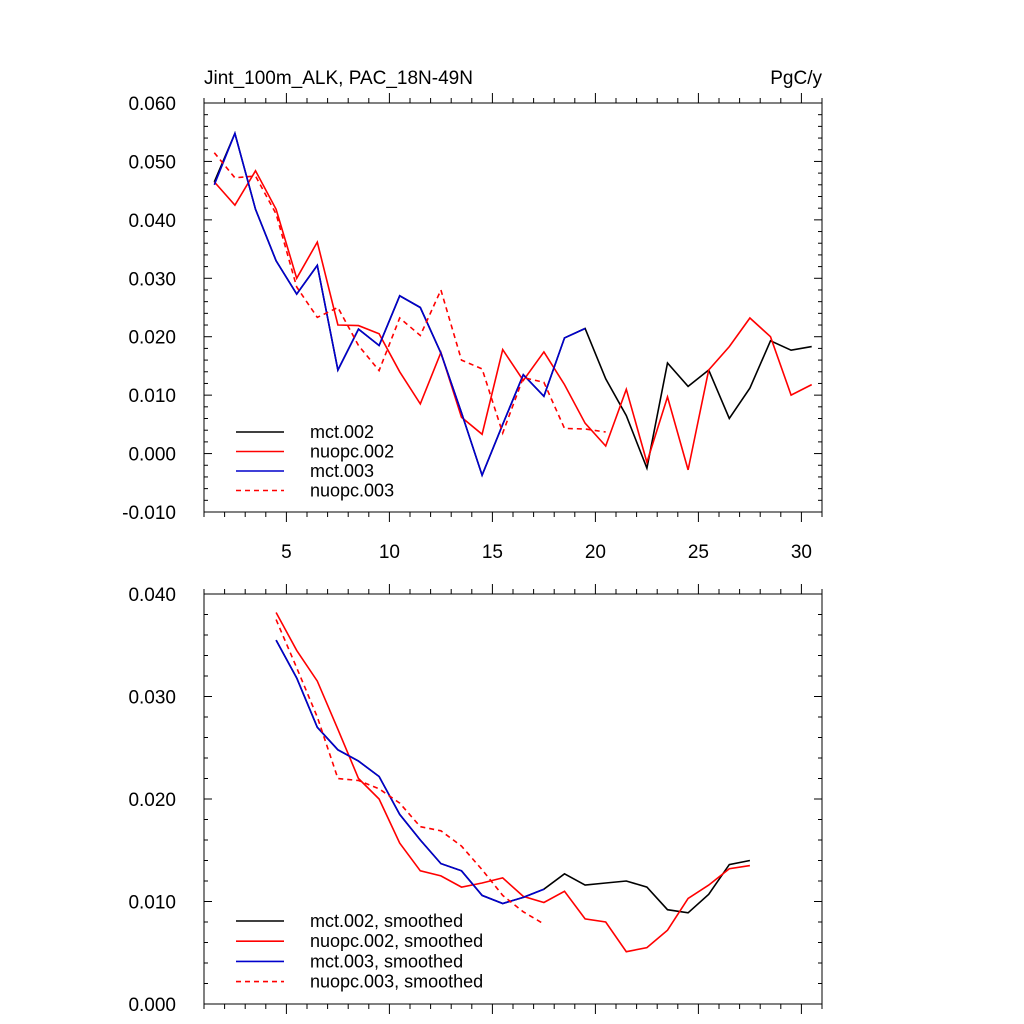  I want to click on legend-label: nuopc.003, so click(352, 491).